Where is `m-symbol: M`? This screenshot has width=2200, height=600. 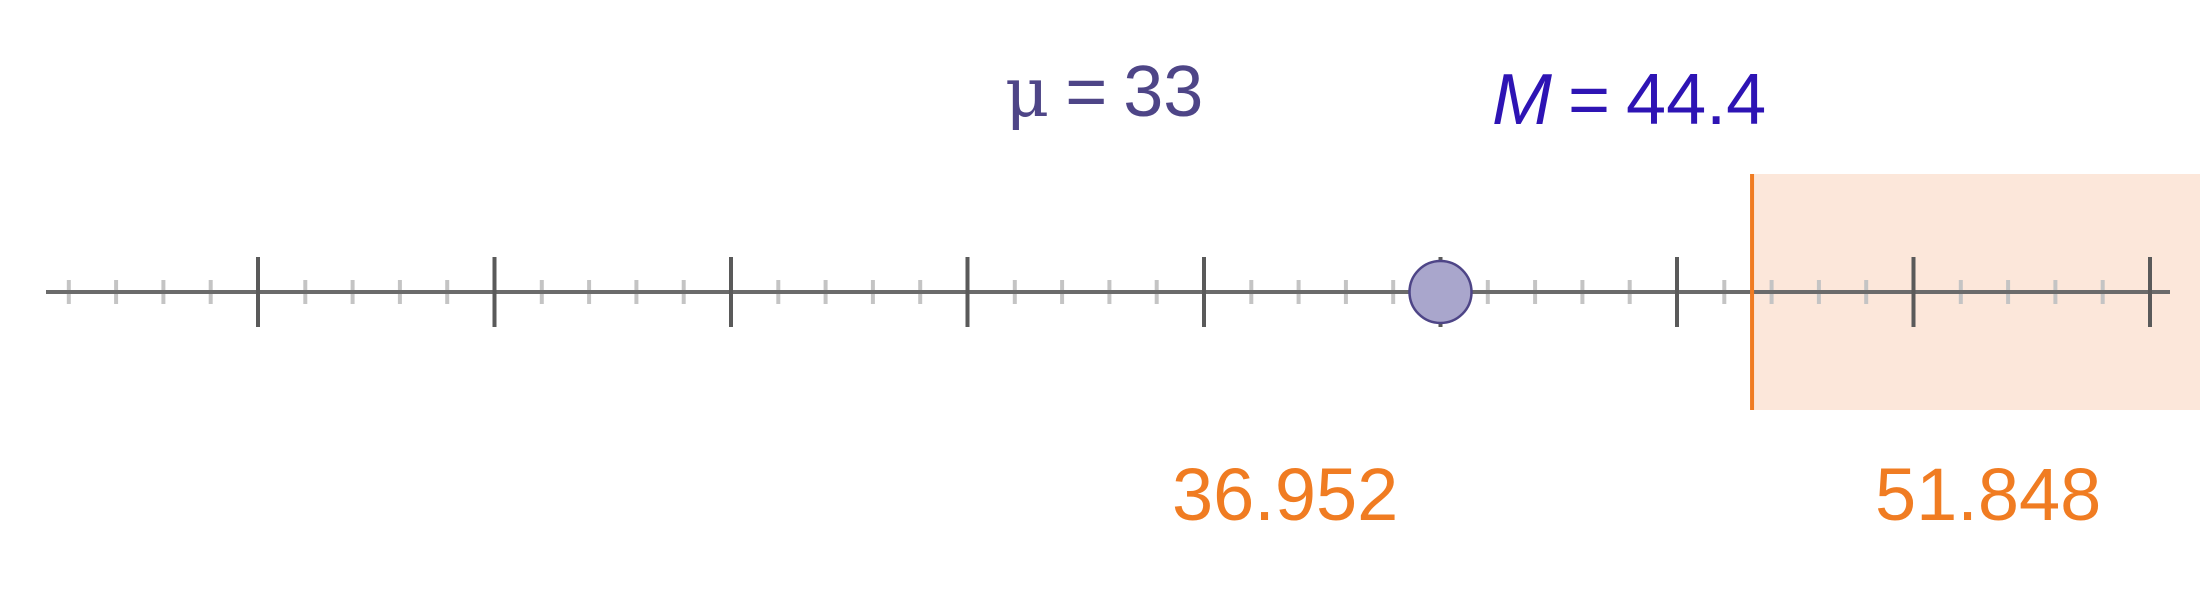
m-symbol: M is located at coordinates (1522, 100).